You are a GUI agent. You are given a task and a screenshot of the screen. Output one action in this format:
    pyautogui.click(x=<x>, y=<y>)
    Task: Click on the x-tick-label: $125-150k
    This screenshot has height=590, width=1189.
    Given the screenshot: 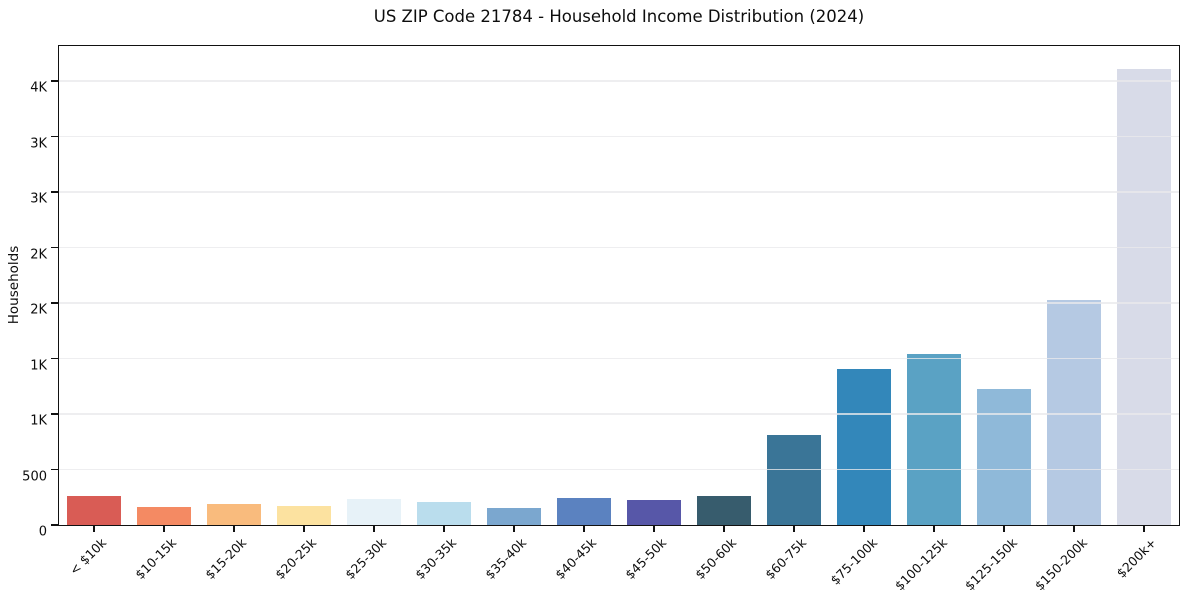 What is the action you would take?
    pyautogui.click(x=990, y=562)
    